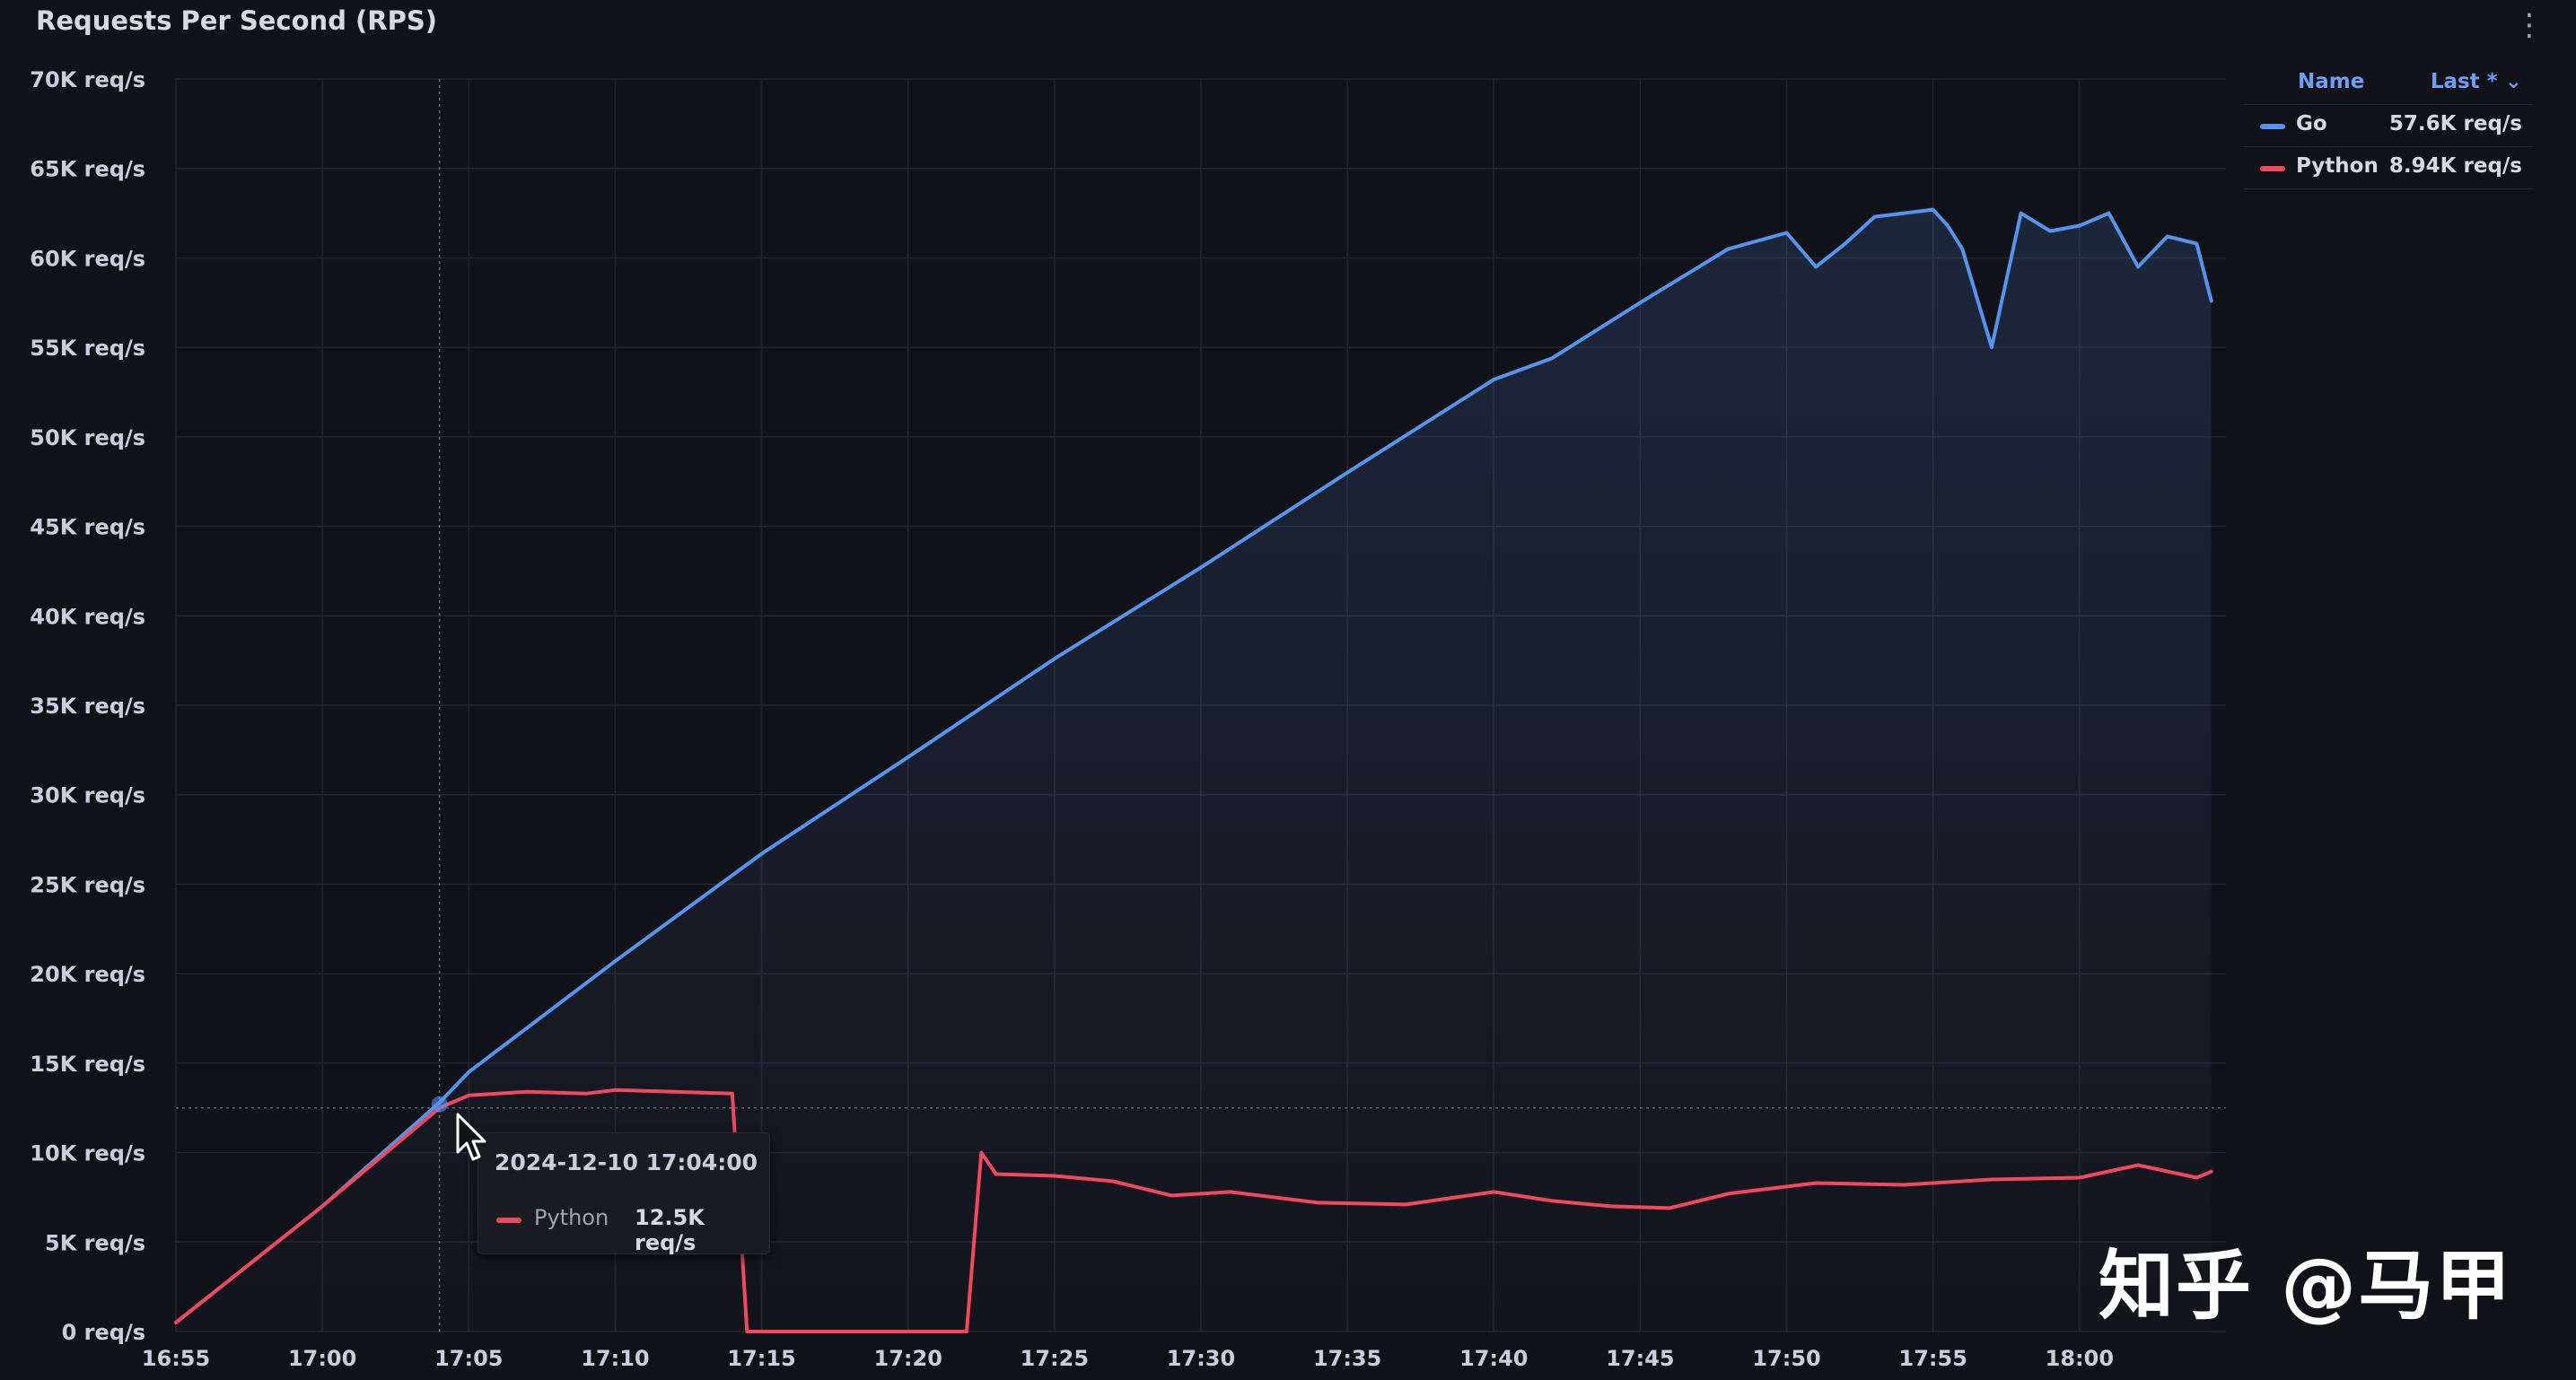 The width and height of the screenshot is (2576, 1380). I want to click on x-tick-label: 17:05, so click(468, 1358).